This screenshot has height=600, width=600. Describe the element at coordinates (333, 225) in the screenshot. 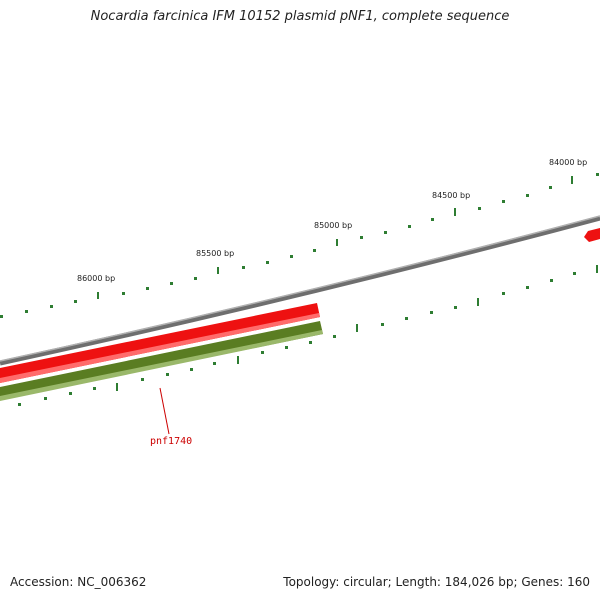

I see `tick-label-85000: 85000 bp` at that location.